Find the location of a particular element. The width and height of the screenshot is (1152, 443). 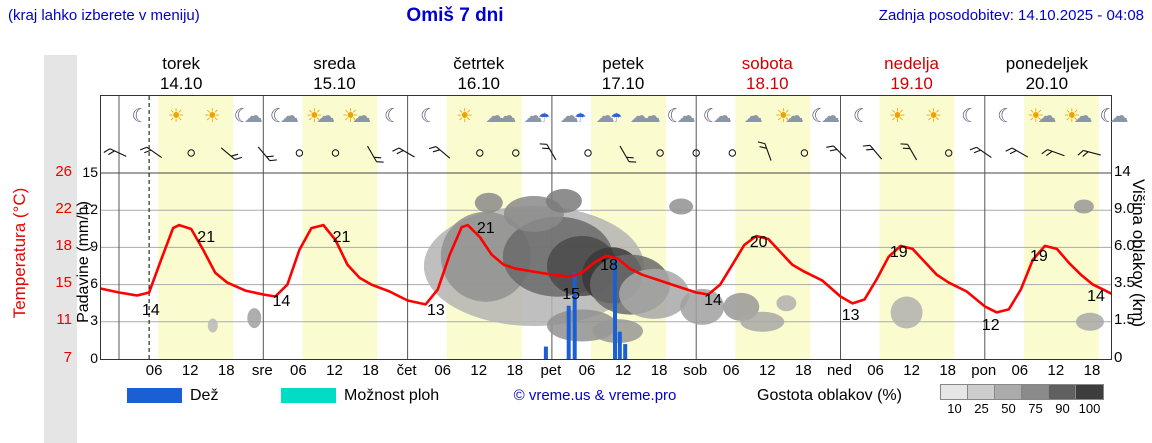

page-title: Omiš 7 dni is located at coordinates (455, 15).